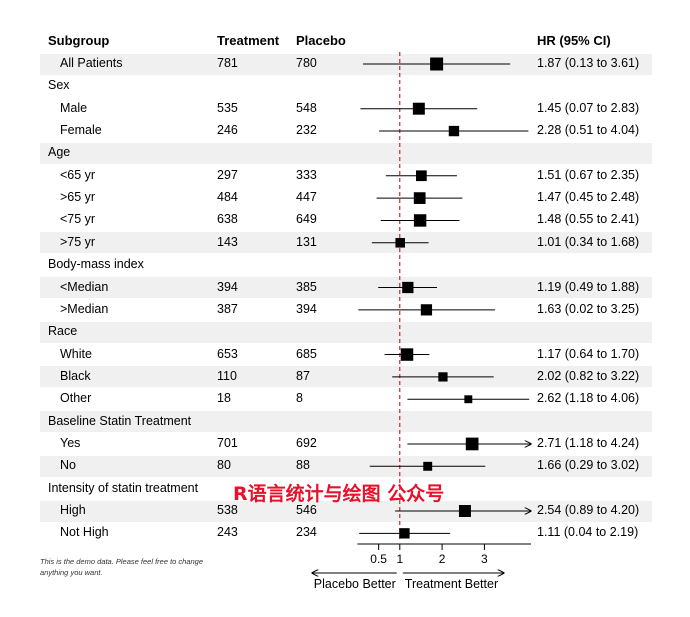 The image size is (690, 617). Describe the element at coordinates (303, 465) in the screenshot. I see `placebo-count: 88` at that location.